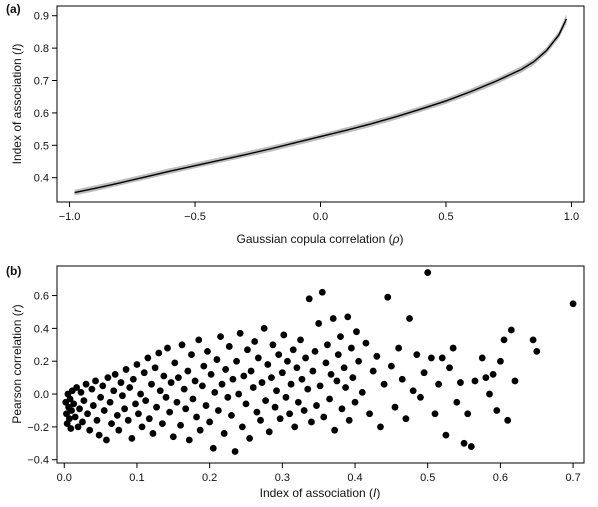 The width and height of the screenshot is (598, 507). Describe the element at coordinates (64, 478) in the screenshot. I see `panel-b-x-tick-label: 0.0` at that location.